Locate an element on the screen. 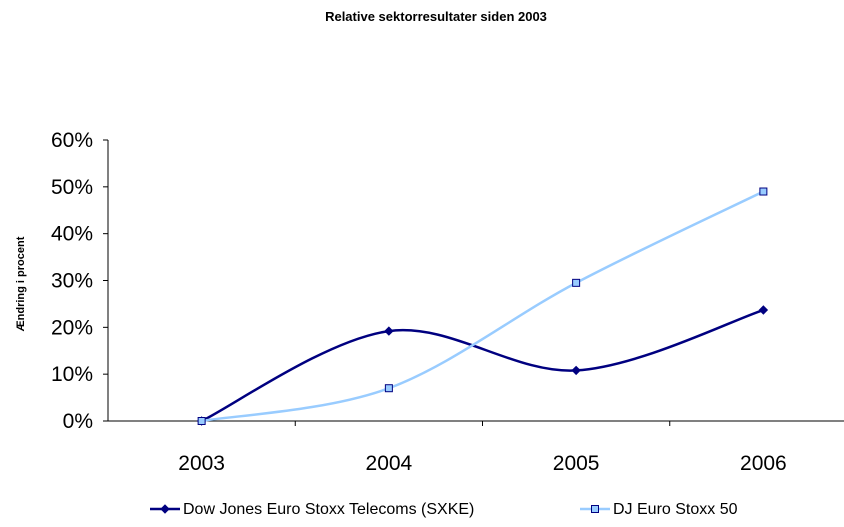 The height and width of the screenshot is (527, 844). x-tick-label: 2004 is located at coordinates (389, 463).